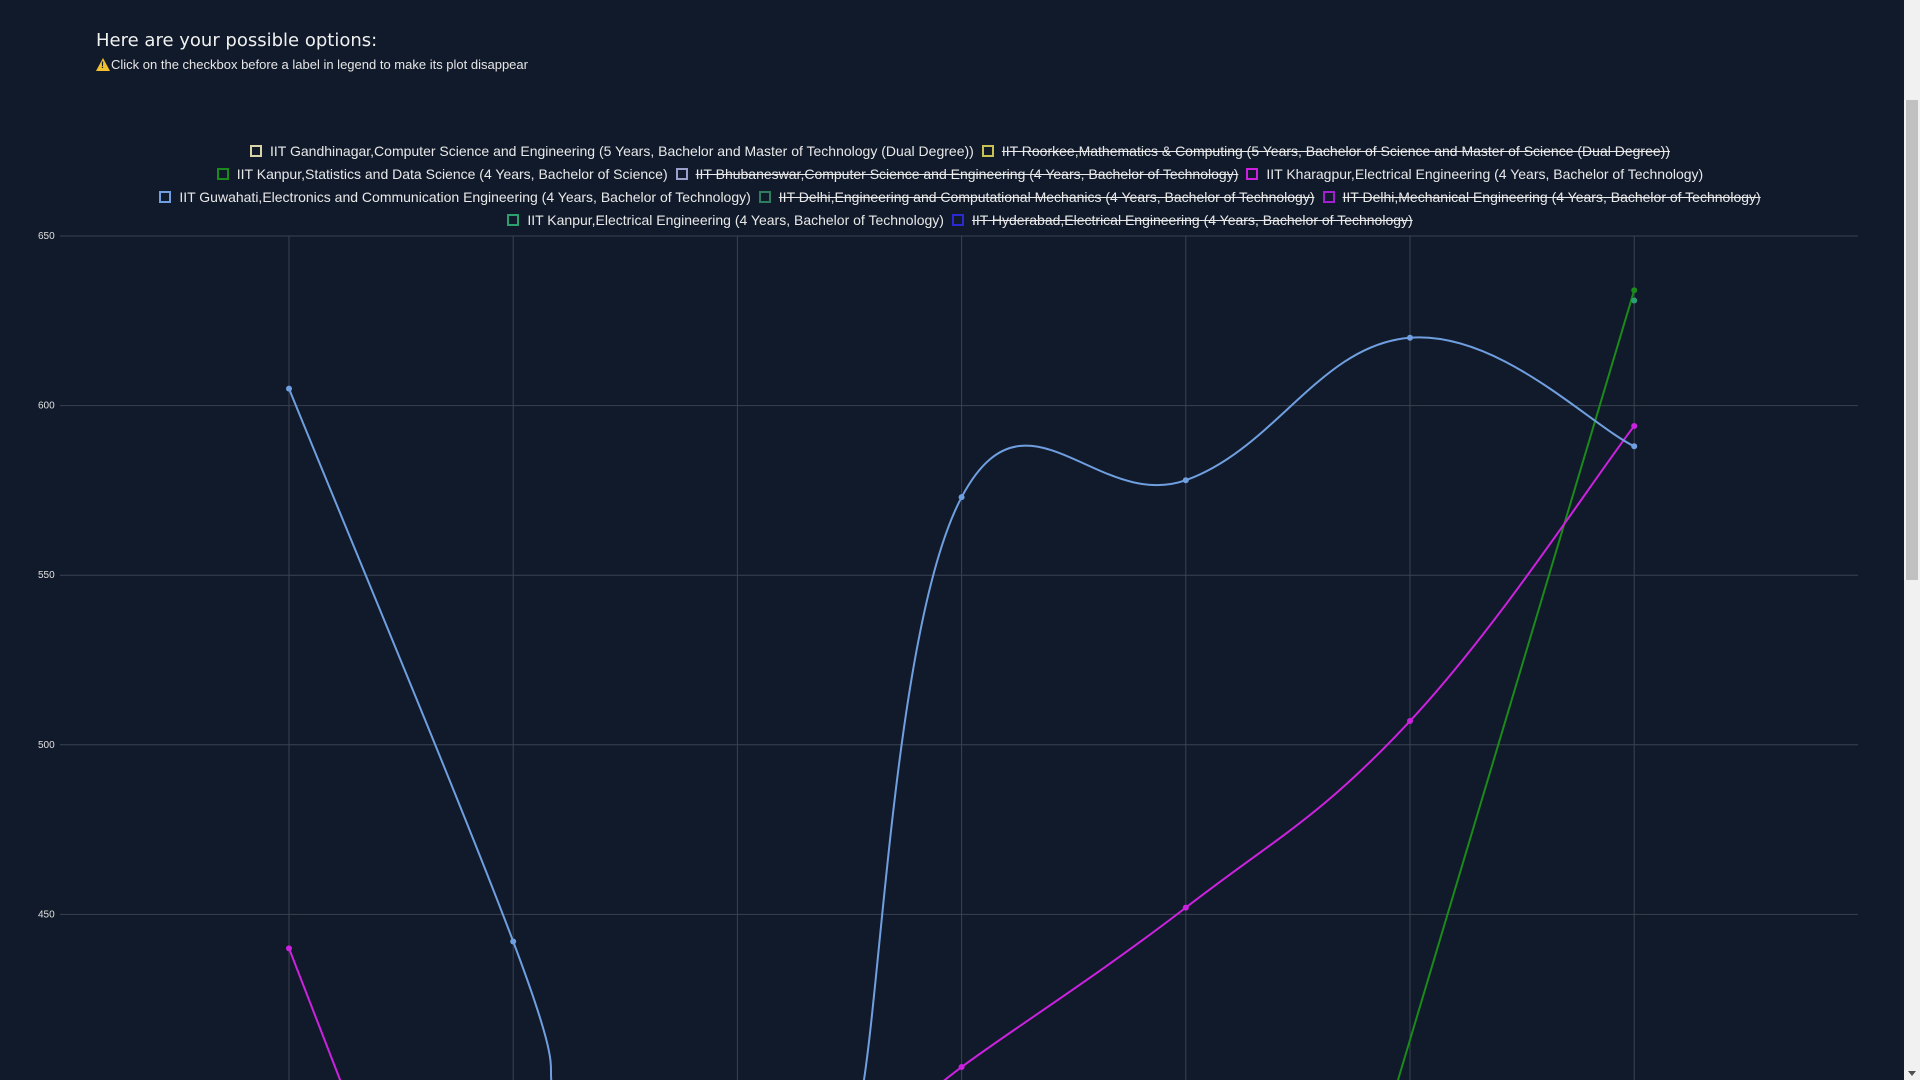 The height and width of the screenshot is (1080, 1920). Describe the element at coordinates (46, 236) in the screenshot. I see `y-tick-label: 650` at that location.